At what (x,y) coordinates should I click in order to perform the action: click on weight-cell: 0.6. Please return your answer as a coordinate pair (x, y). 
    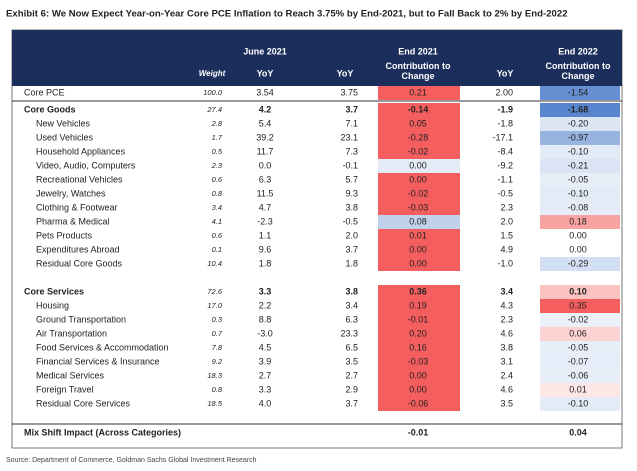
    Looking at the image, I should click on (217, 179).